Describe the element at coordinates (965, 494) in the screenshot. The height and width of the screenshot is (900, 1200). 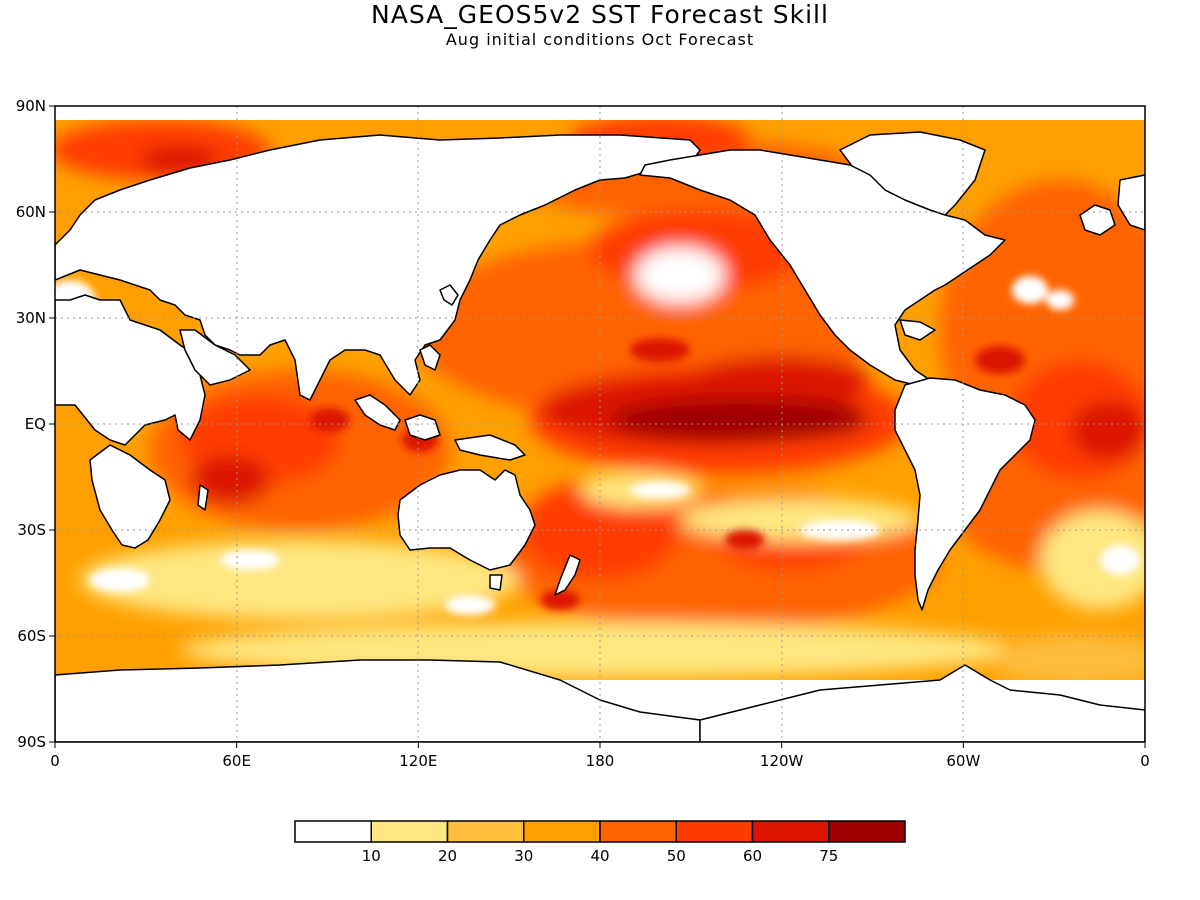
I see `south-america-land` at that location.